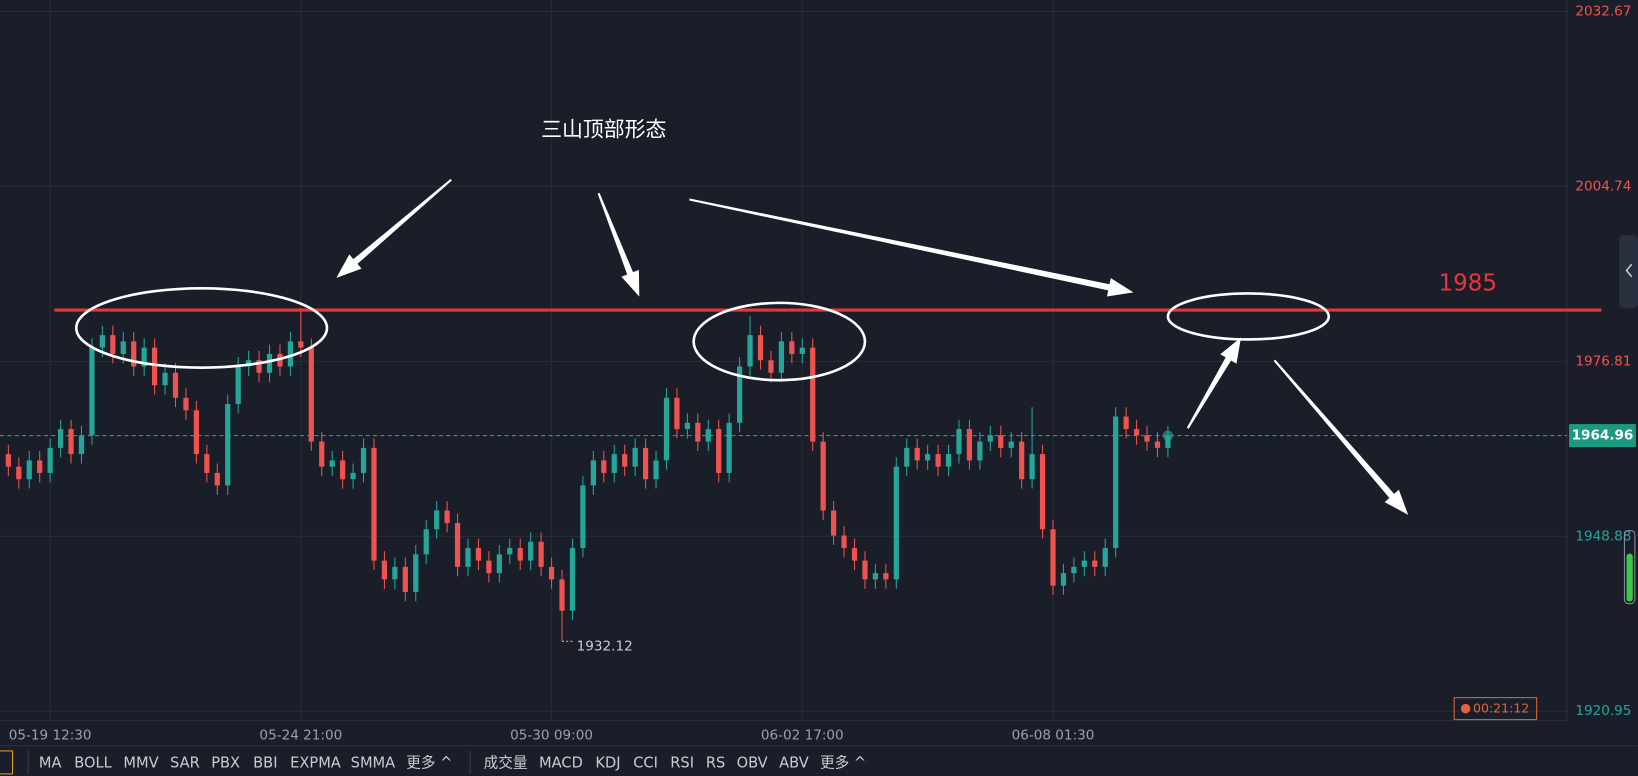  I want to click on x-tick-label: 05-30 09:00, so click(551, 735).